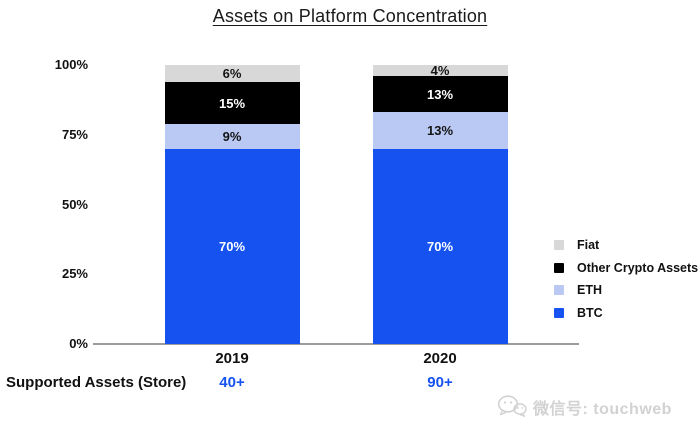  Describe the element at coordinates (74, 204) in the screenshot. I see `y-tick-label: 50%` at that location.